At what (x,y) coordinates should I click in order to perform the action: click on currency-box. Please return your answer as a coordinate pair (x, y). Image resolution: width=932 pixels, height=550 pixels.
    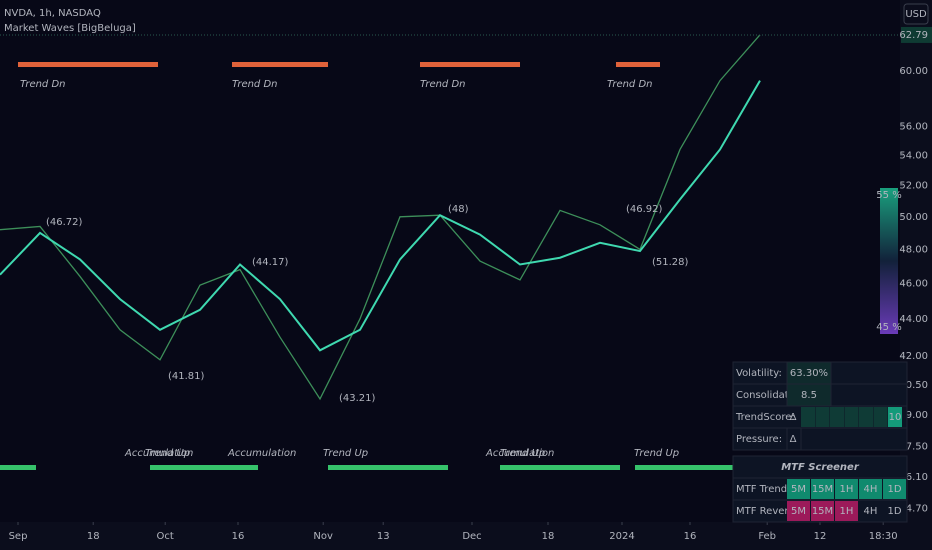
    Looking at the image, I should click on (916, 14).